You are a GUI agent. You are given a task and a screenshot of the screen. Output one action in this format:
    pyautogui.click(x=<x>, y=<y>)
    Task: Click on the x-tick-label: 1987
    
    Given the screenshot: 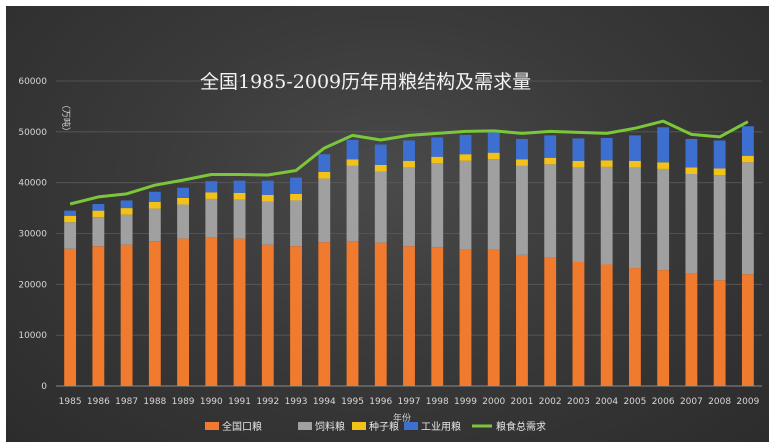 What is the action you would take?
    pyautogui.click(x=126, y=402)
    